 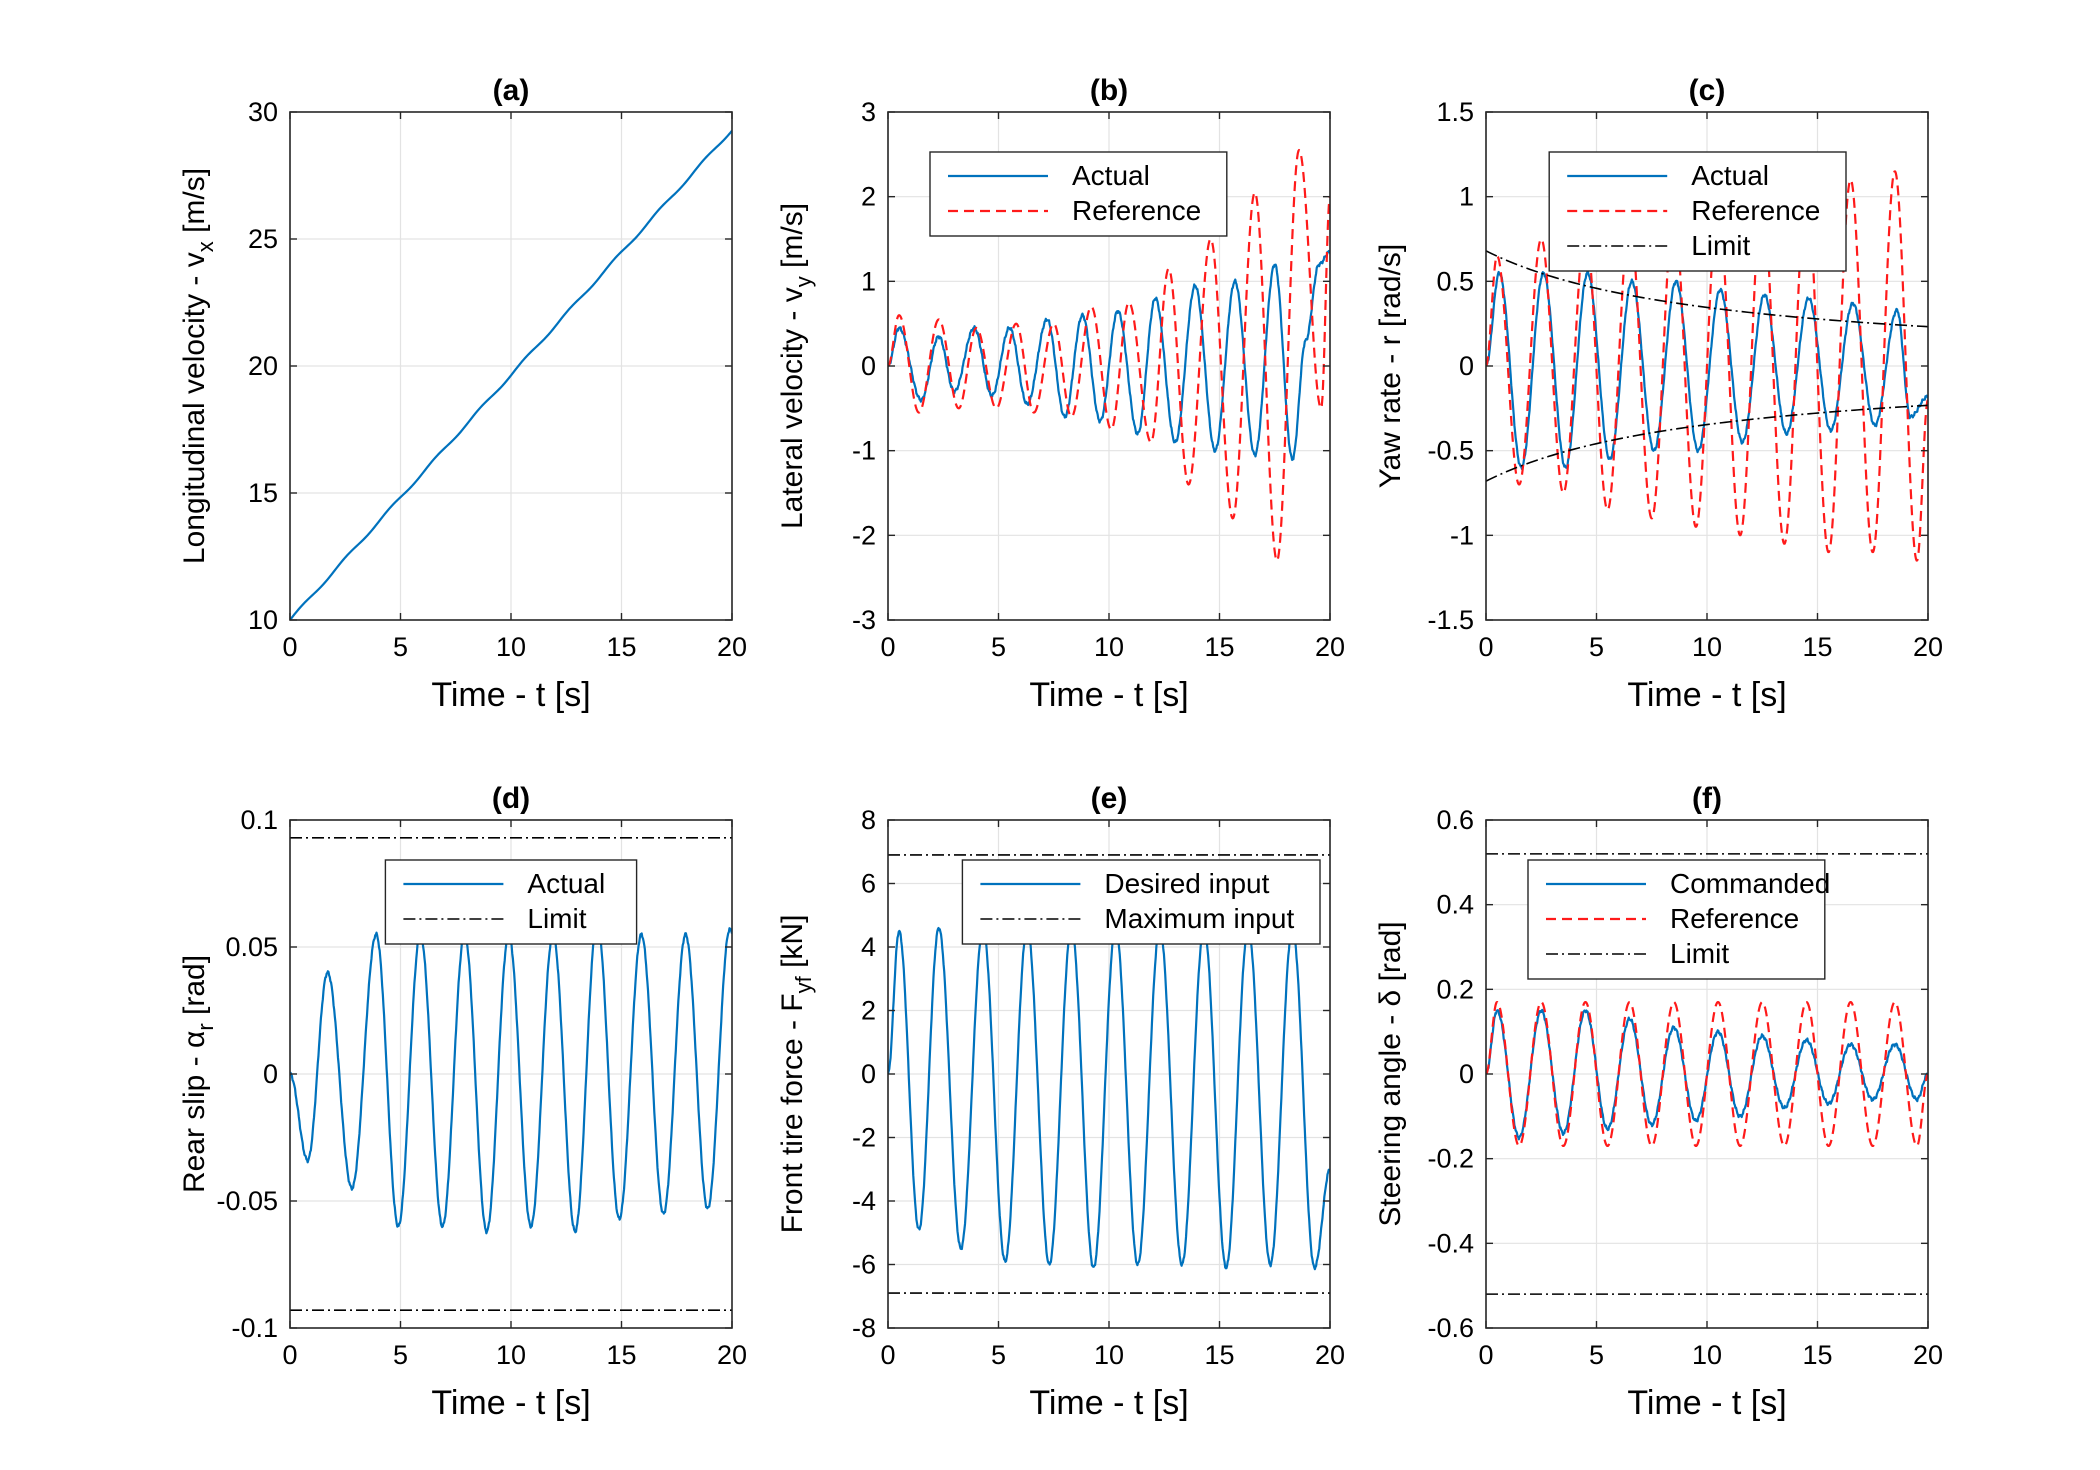 What do you see at coordinates (1199, 918) in the screenshot?
I see `legend-label: Maximum input` at bounding box center [1199, 918].